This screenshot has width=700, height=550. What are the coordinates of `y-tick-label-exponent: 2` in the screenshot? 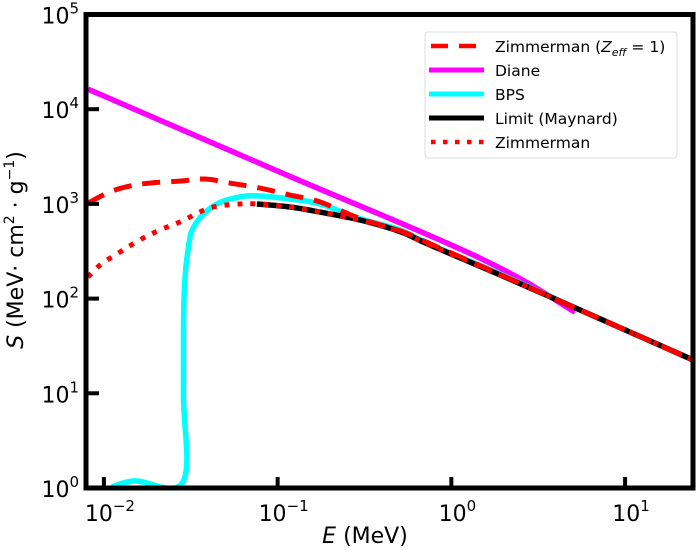 It's located at (74, 293).